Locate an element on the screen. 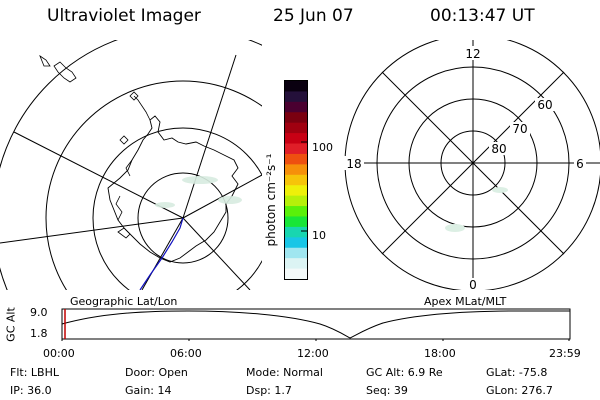 The height and width of the screenshot is (400, 600). color-scale-gradient is located at coordinates (296, 180).